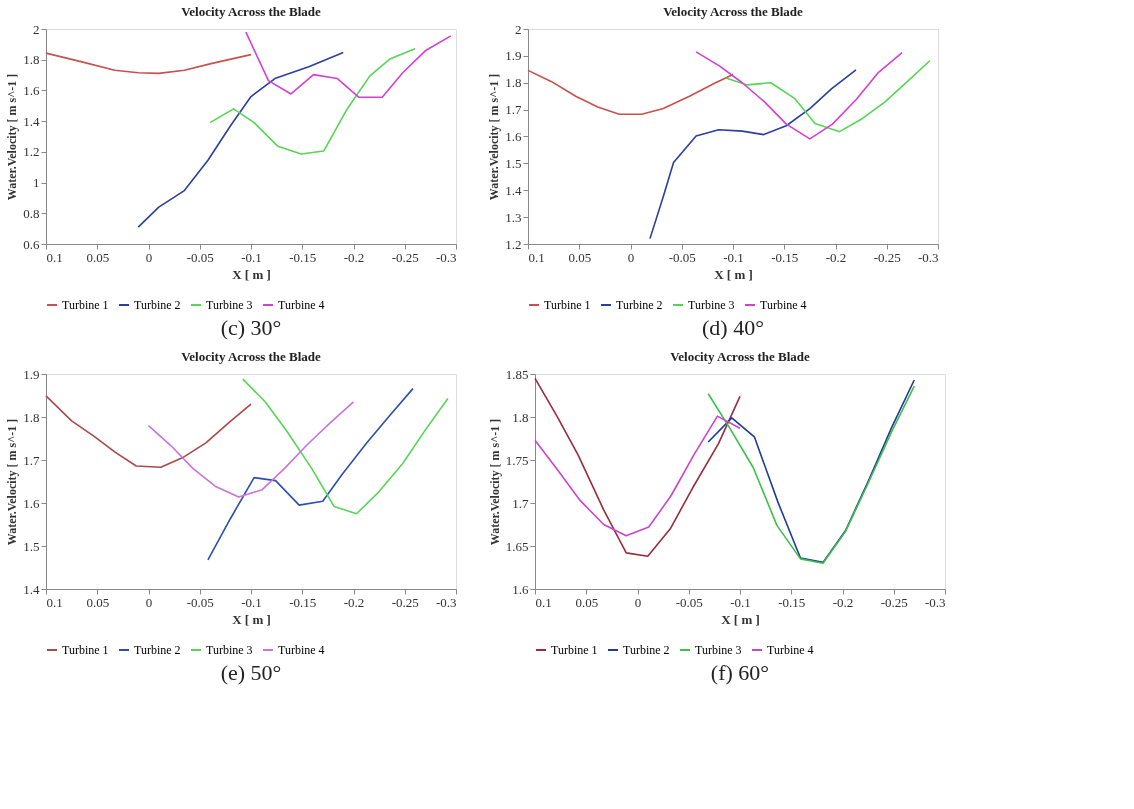 Image resolution: width=1134 pixels, height=809 pixels. I want to click on y-tick-label: 1.9, so click(513, 56).